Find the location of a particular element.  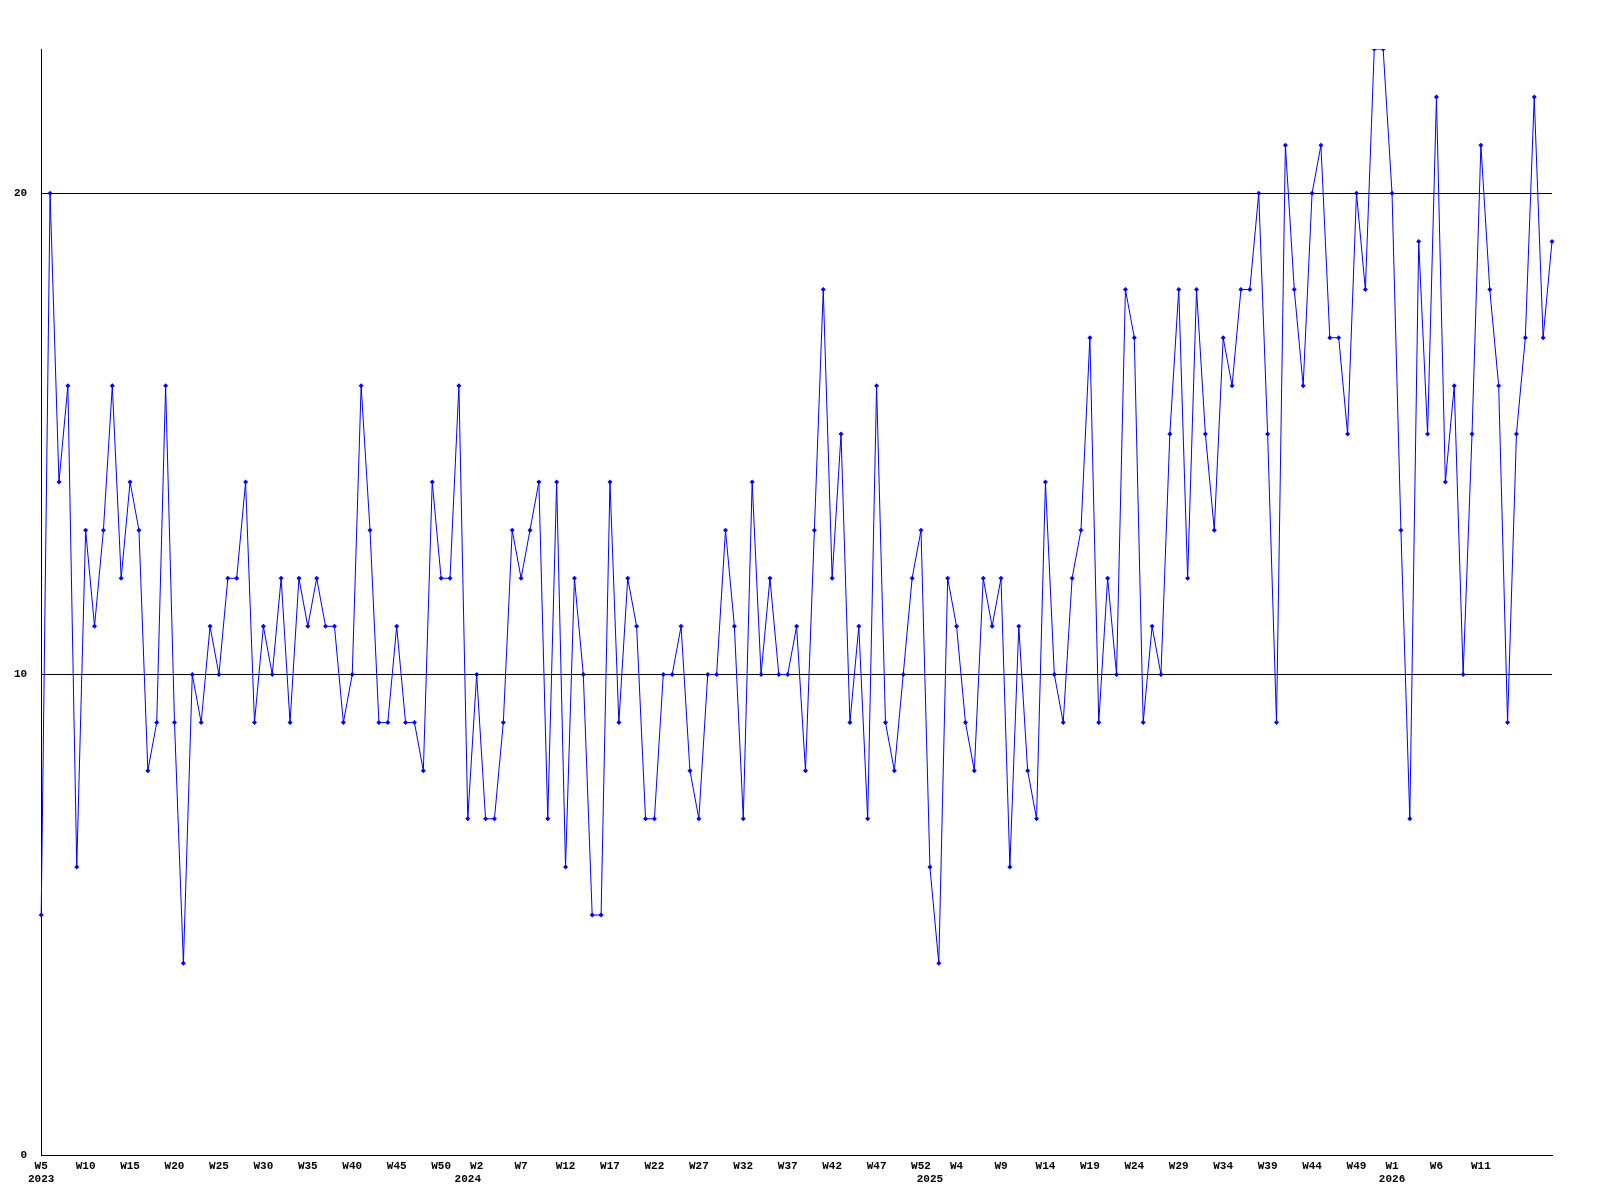

x-tick-label: W5 2023 is located at coordinates (41, 1172).